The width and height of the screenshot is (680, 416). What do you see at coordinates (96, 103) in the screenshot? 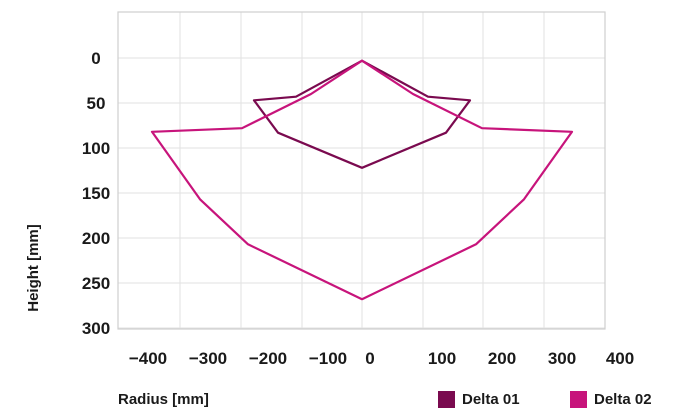
I see `y-tick-label-50: 50` at bounding box center [96, 103].